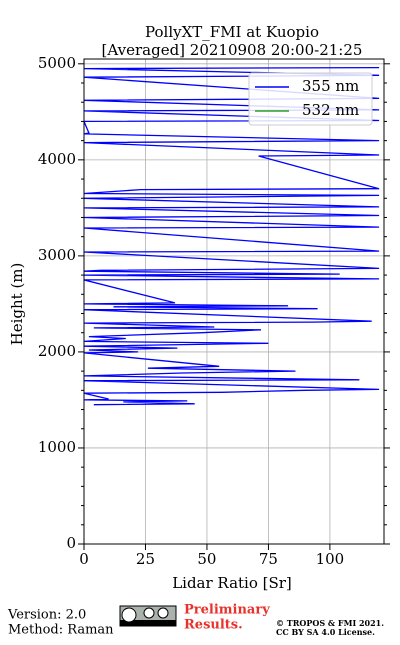 Image resolution: width=400 pixels, height=645 pixels. What do you see at coordinates (268, 559) in the screenshot?
I see `x-tick-label: 75` at bounding box center [268, 559].